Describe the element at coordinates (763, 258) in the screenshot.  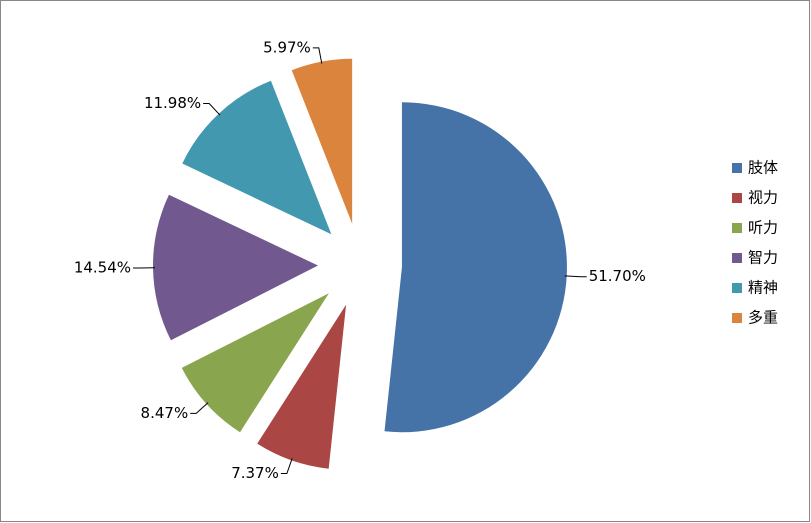
I see `legend-label: 智力` at that location.